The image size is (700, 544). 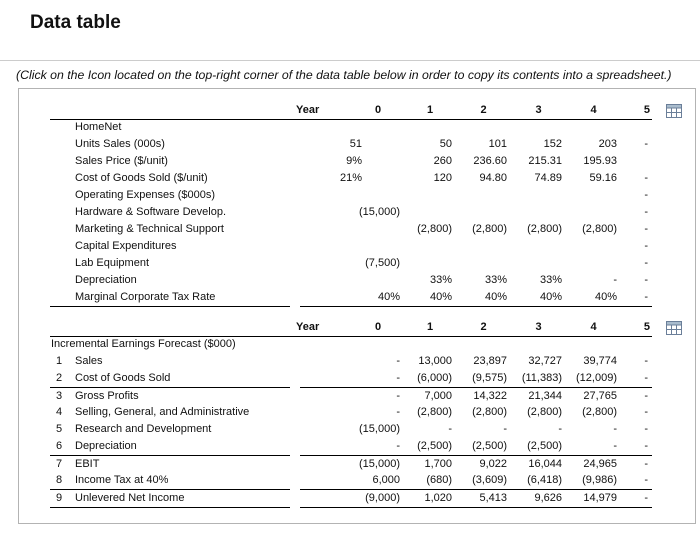 What do you see at coordinates (505, 429) in the screenshot?
I see `year-2-value: -` at bounding box center [505, 429].